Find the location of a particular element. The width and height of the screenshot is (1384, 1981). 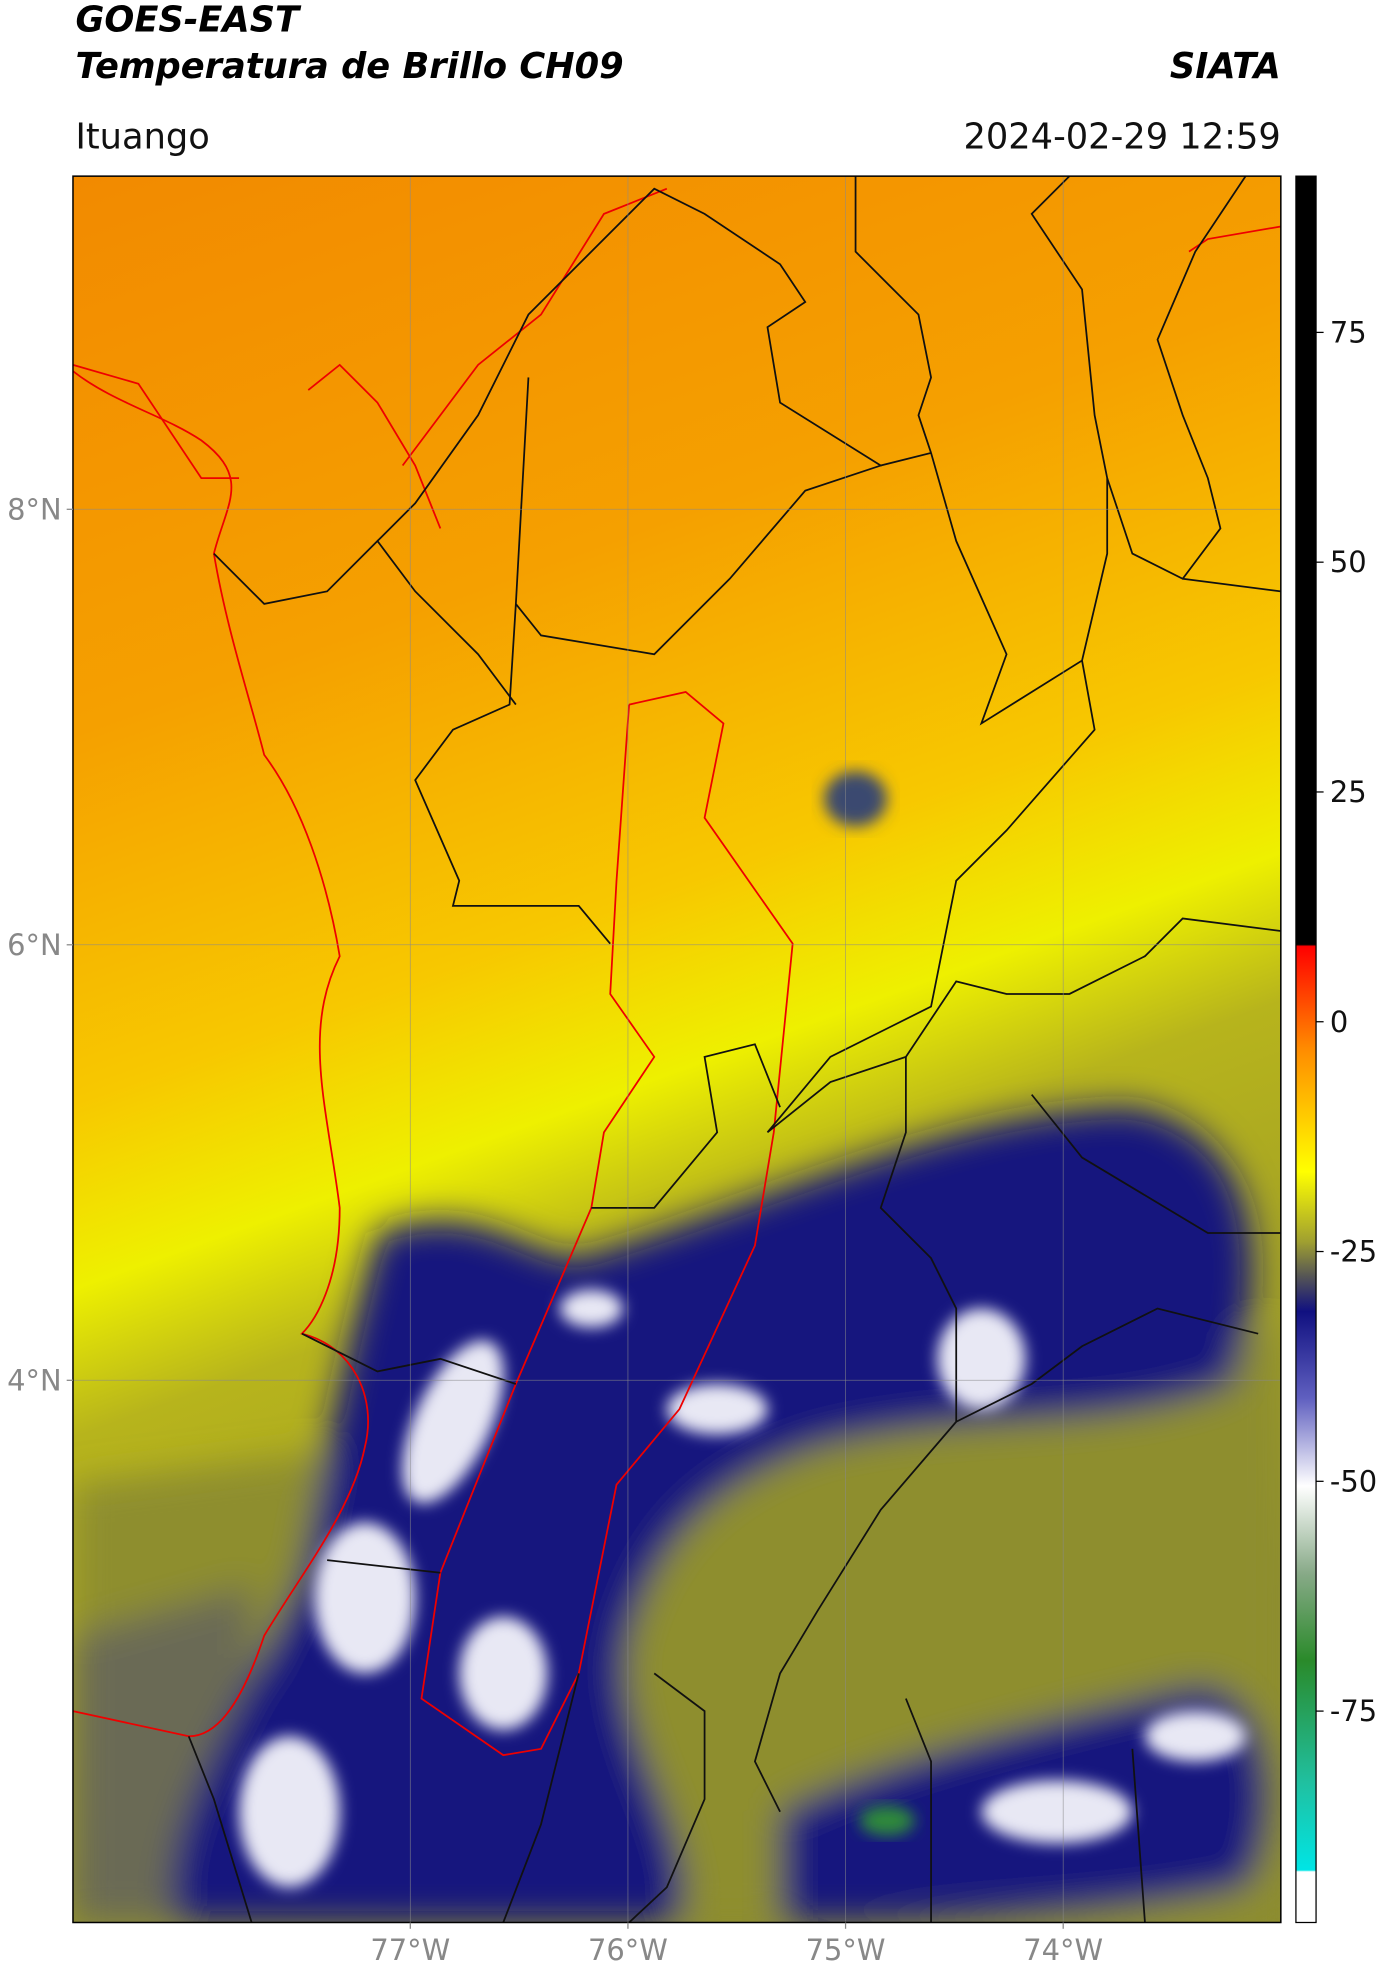

colorbar-tick-label: -25 is located at coordinates (1353, 1252).